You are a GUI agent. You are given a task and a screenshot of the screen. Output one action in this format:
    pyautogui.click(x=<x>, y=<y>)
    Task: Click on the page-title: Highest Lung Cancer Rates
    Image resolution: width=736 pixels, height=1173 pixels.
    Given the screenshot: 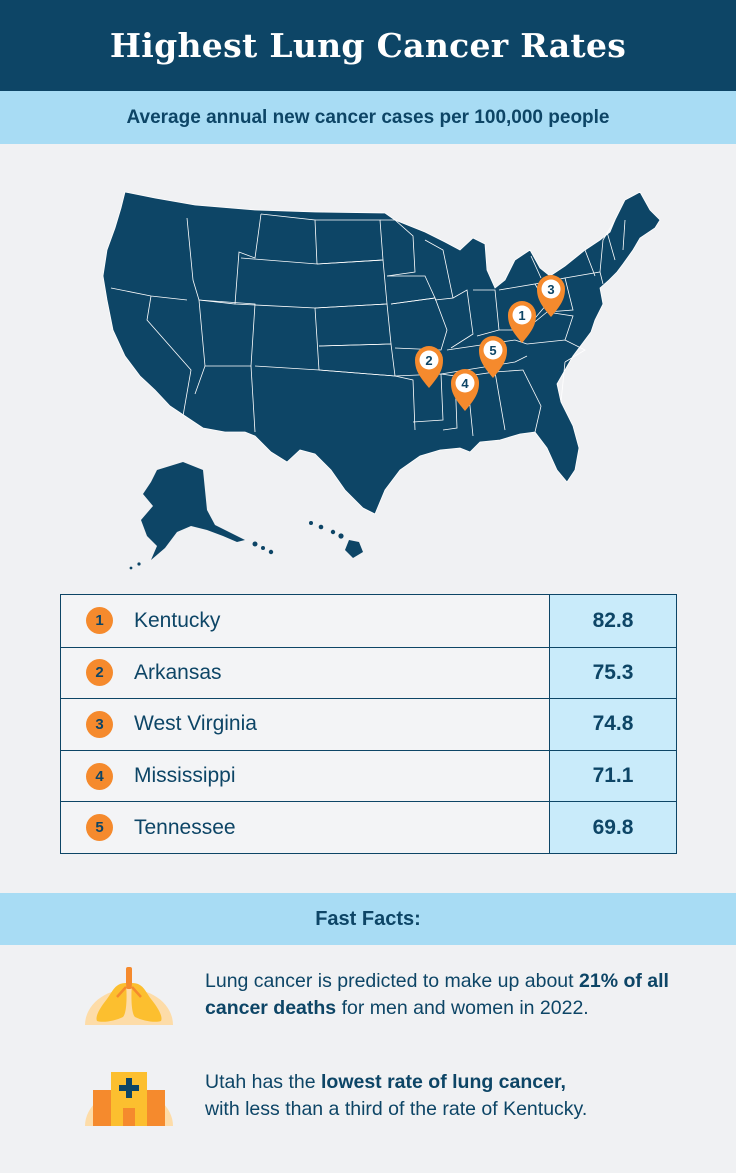 What is the action you would take?
    pyautogui.click(x=368, y=45)
    